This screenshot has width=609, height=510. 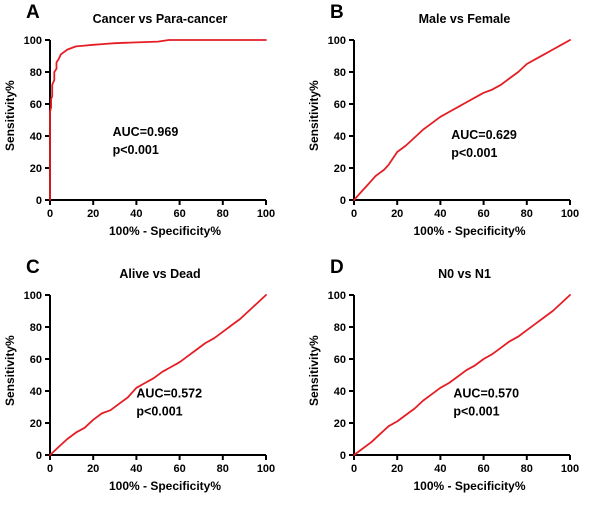 What do you see at coordinates (486, 393) in the screenshot?
I see `svg-text: AUC=0.570` at bounding box center [486, 393].